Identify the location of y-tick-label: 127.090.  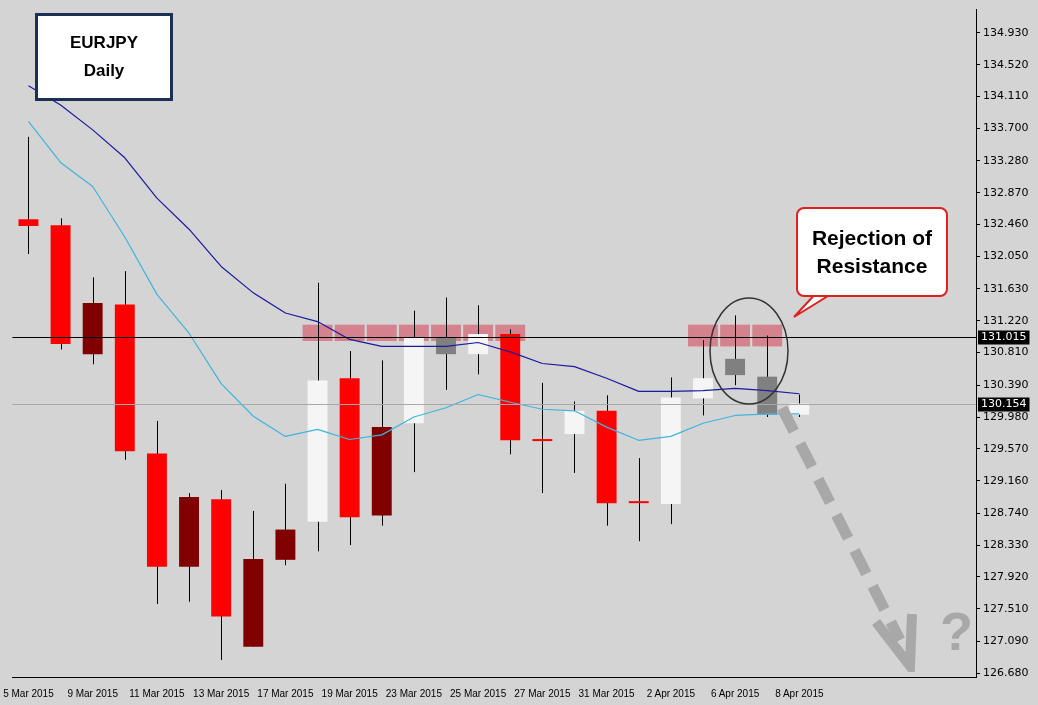
(1006, 641).